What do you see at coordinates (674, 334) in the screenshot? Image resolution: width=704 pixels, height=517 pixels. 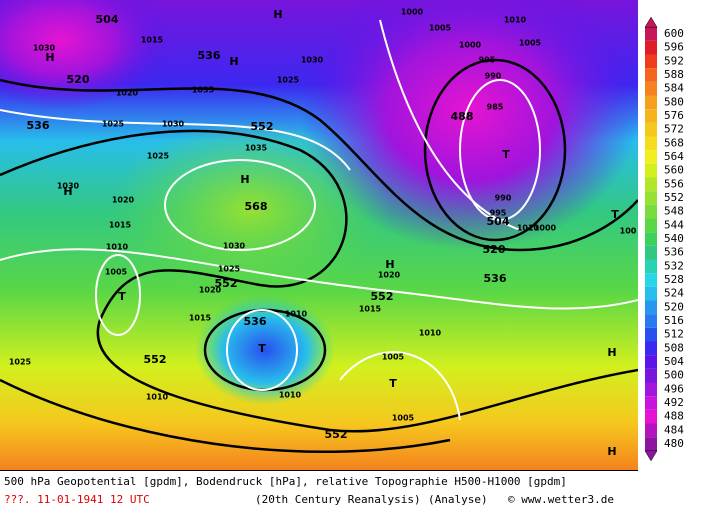 I see `colorbar-label: 512` at bounding box center [674, 334].